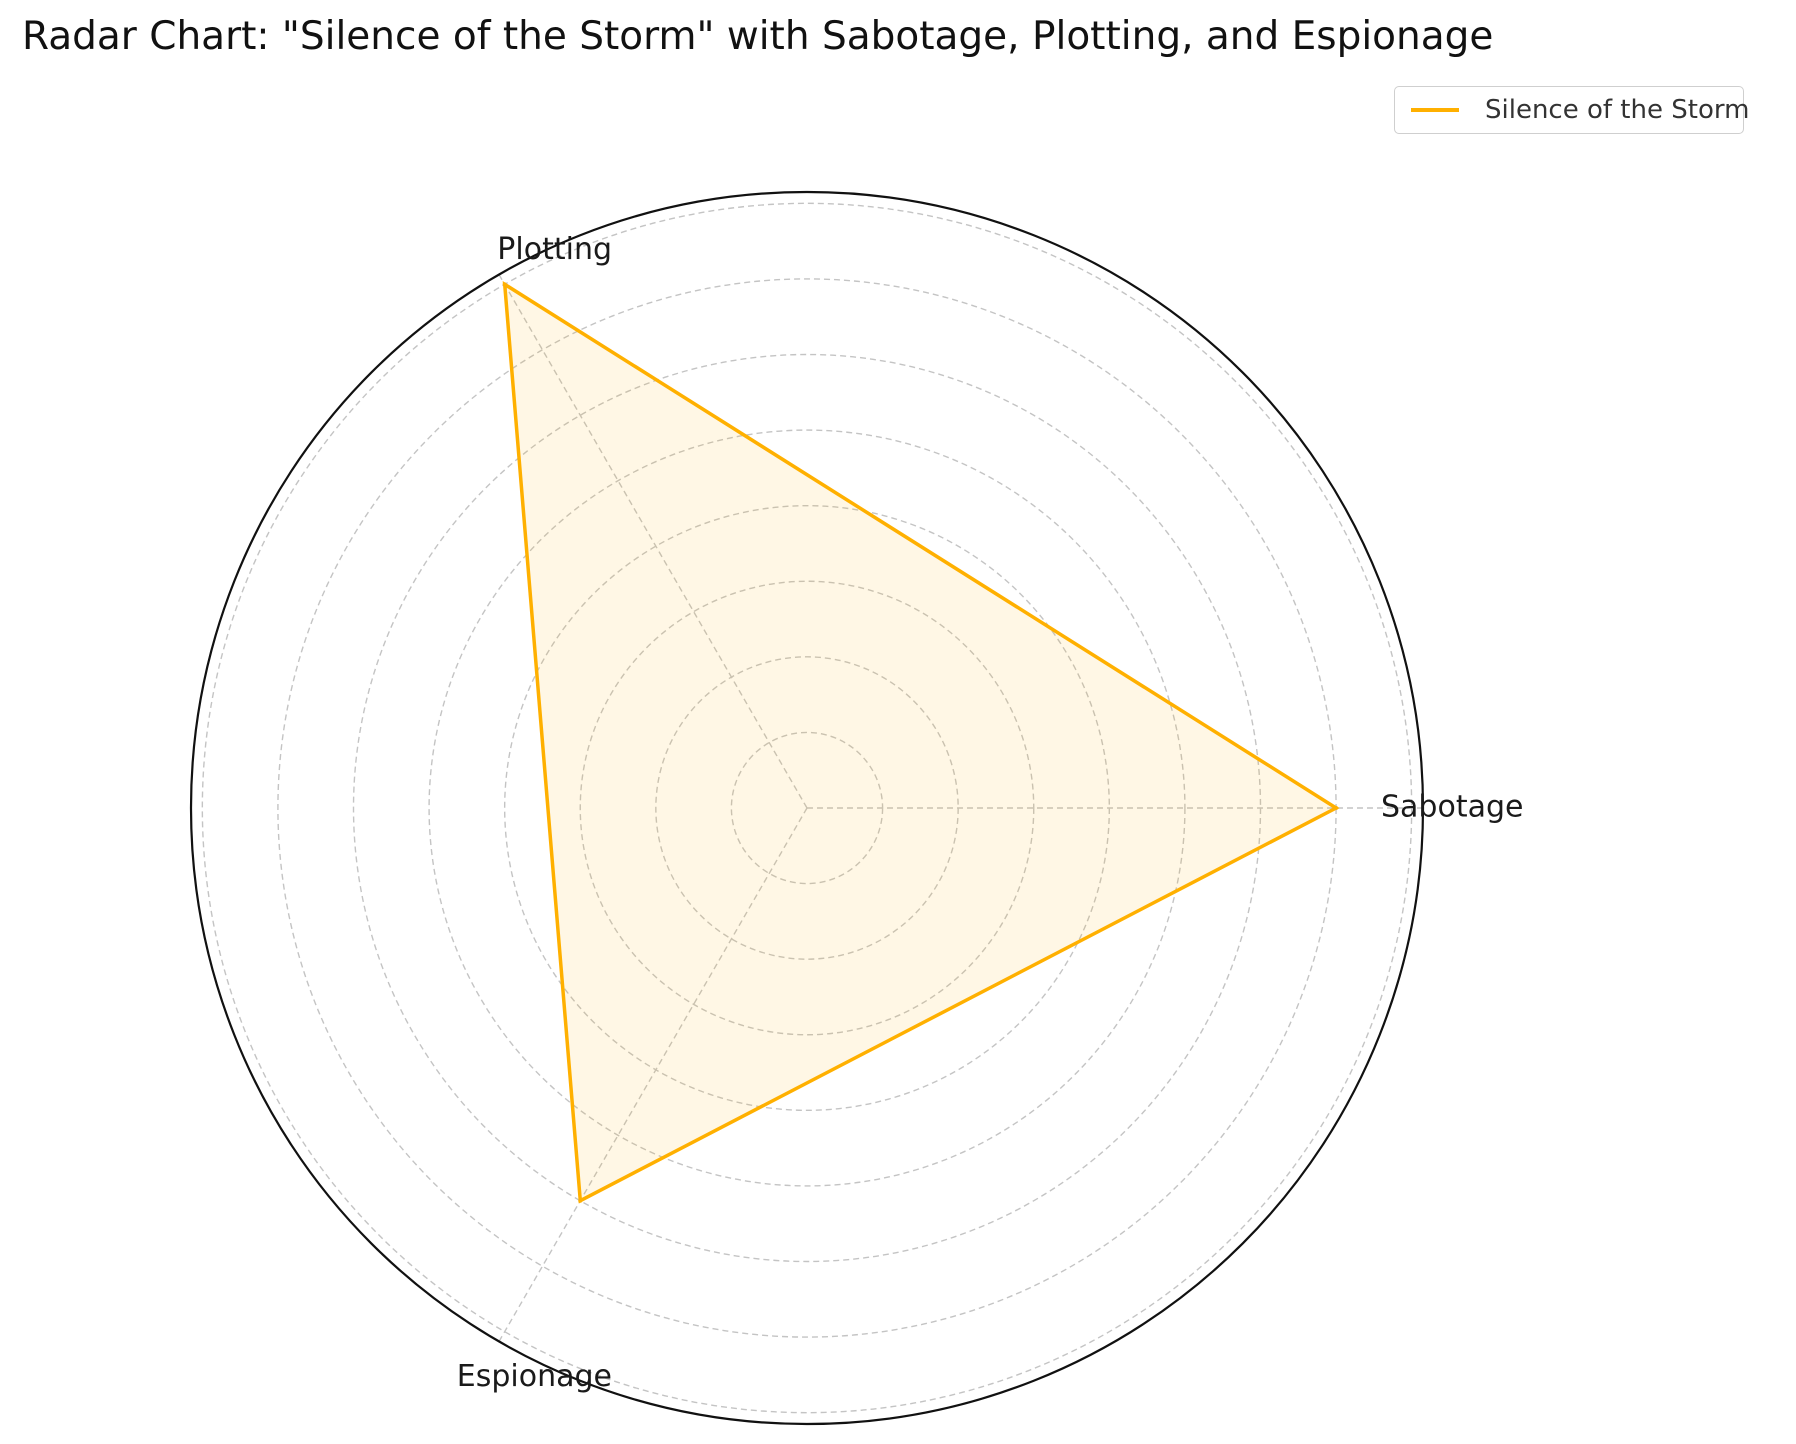 The height and width of the screenshot is (1444, 1796). I want to click on axis-label-plotting: Plotting, so click(554, 249).